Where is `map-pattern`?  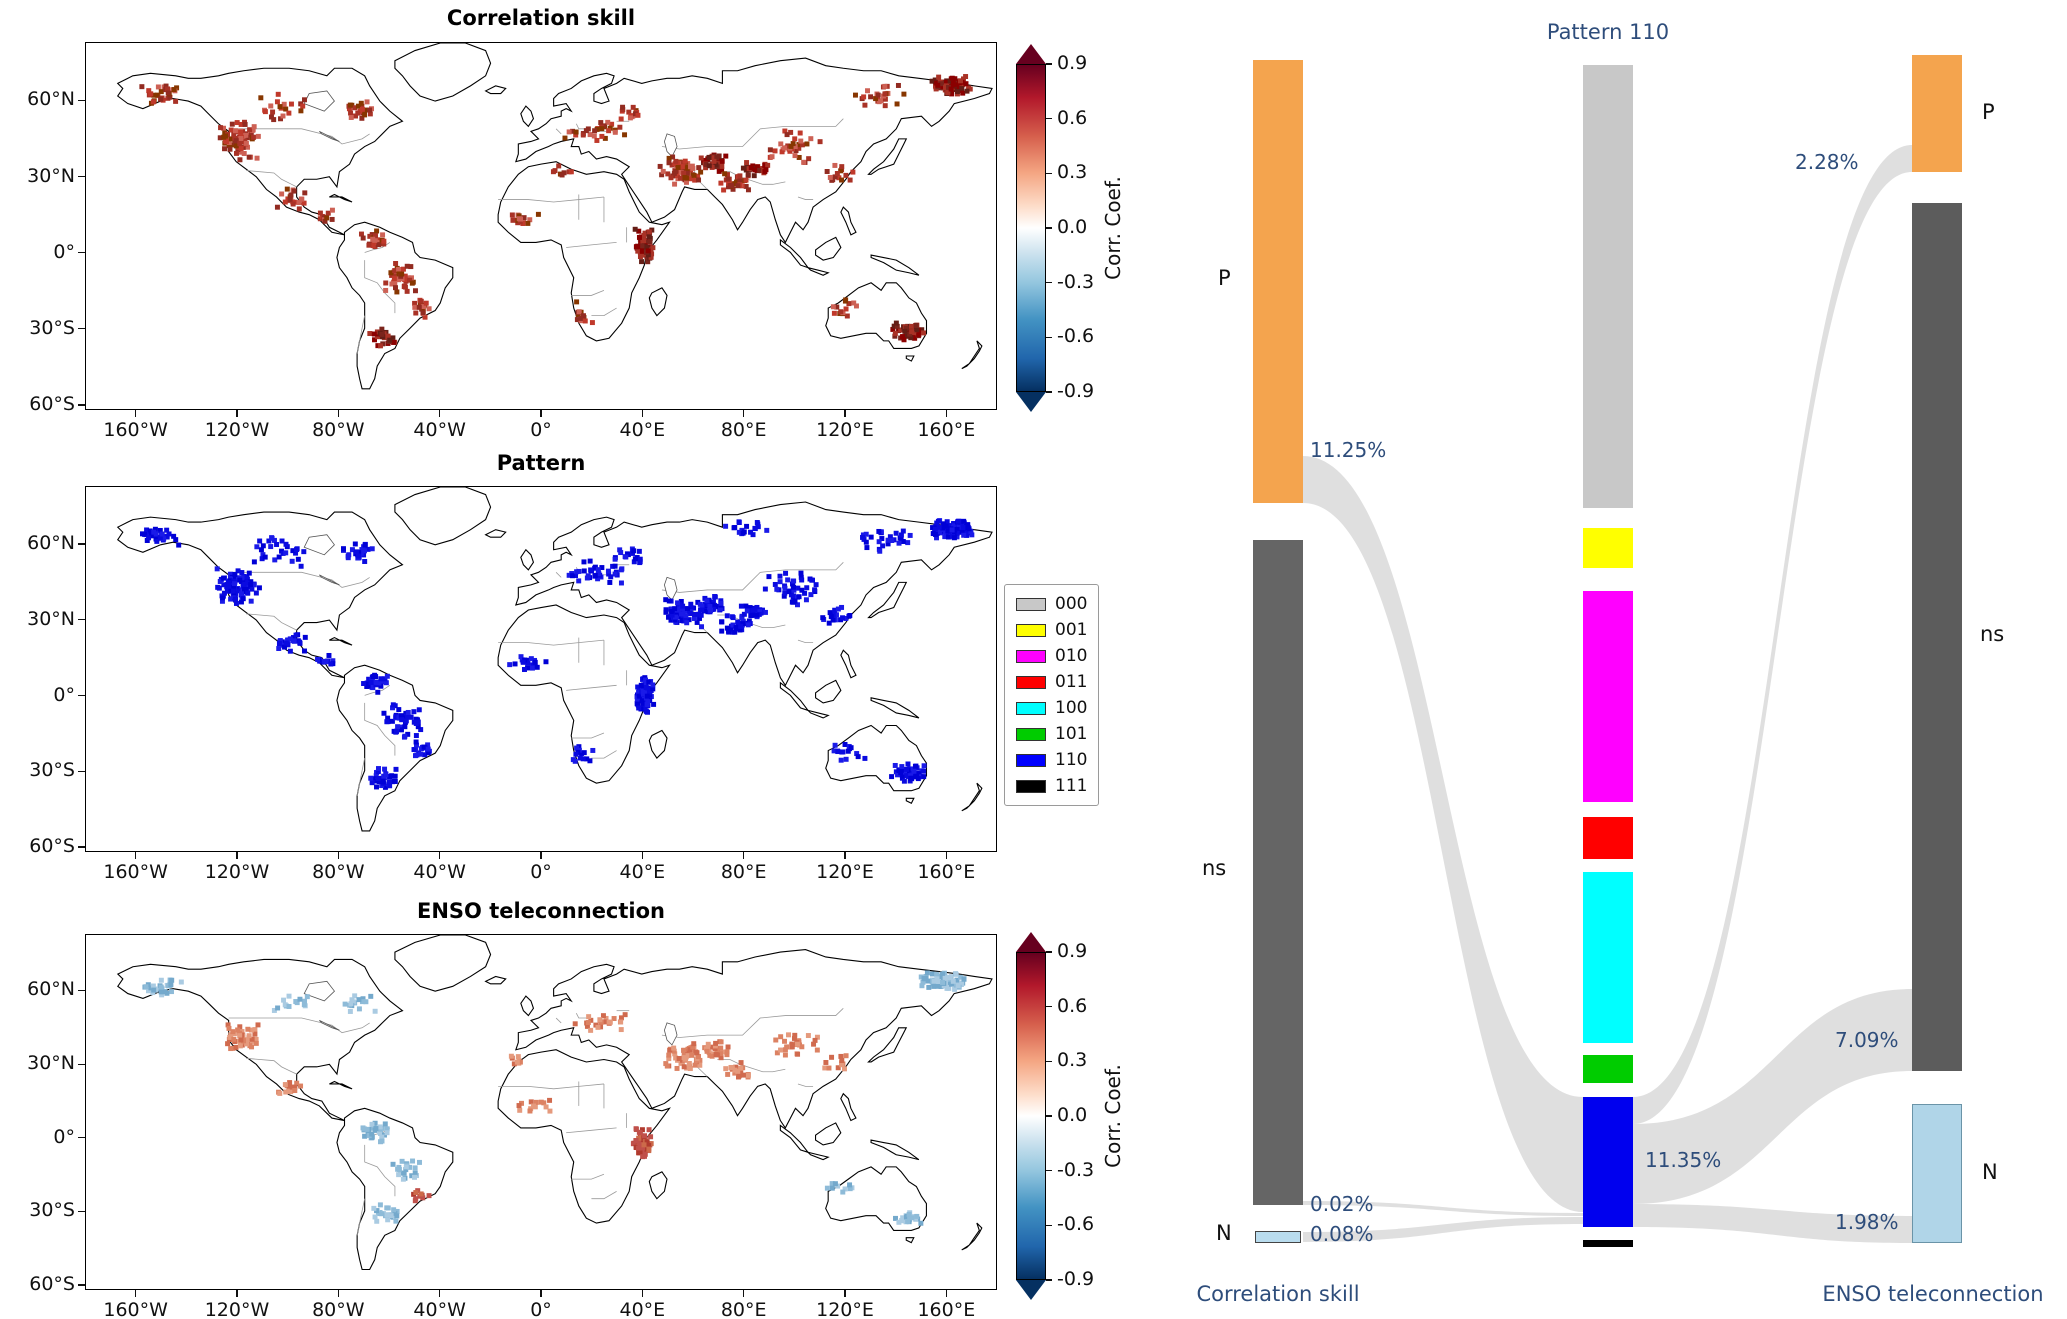 map-pattern is located at coordinates (541, 669).